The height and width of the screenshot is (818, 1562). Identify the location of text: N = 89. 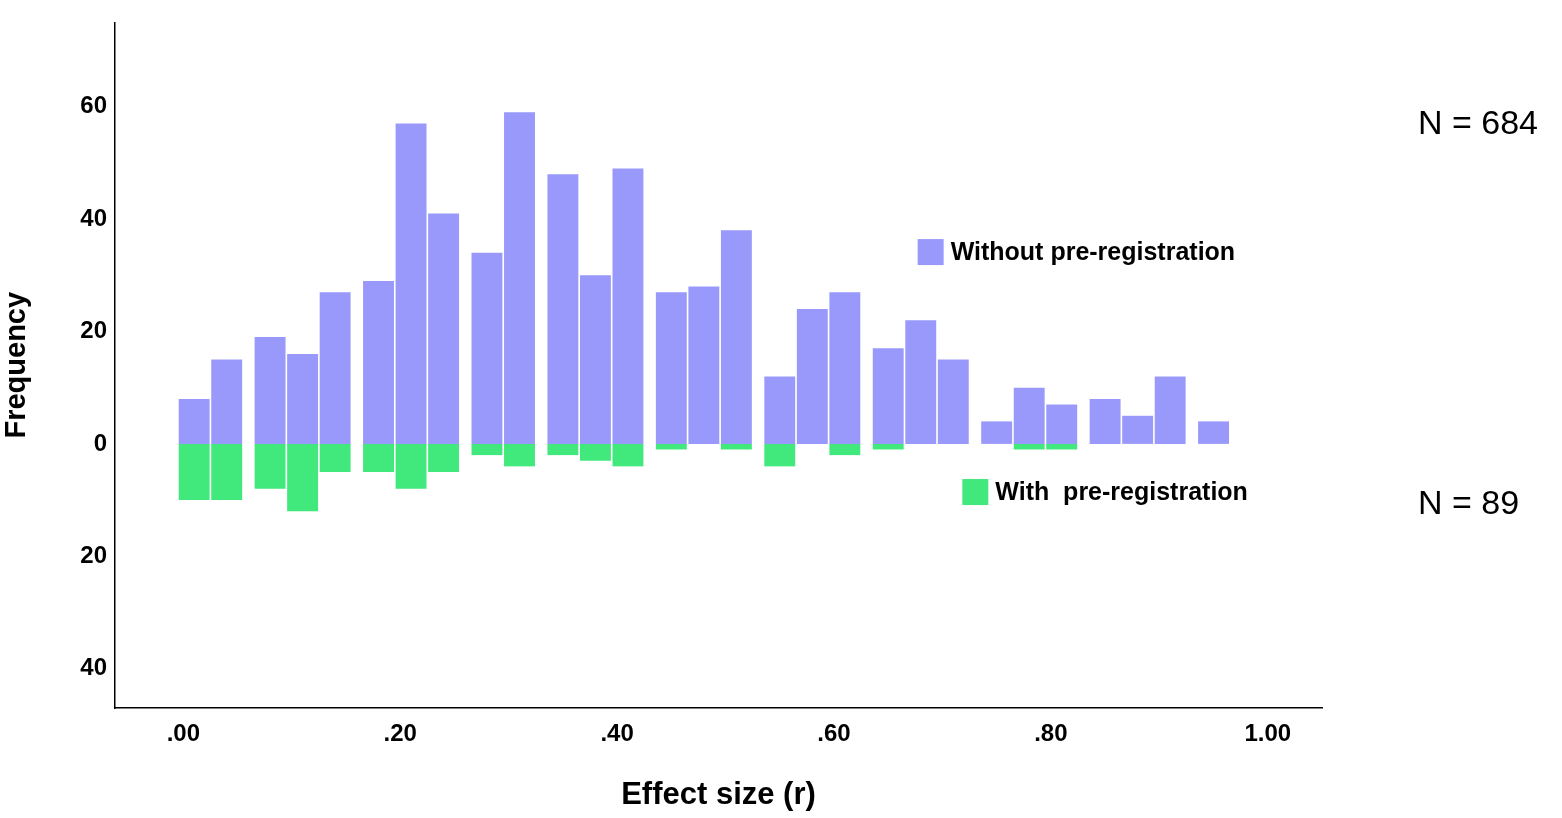
(1469, 502).